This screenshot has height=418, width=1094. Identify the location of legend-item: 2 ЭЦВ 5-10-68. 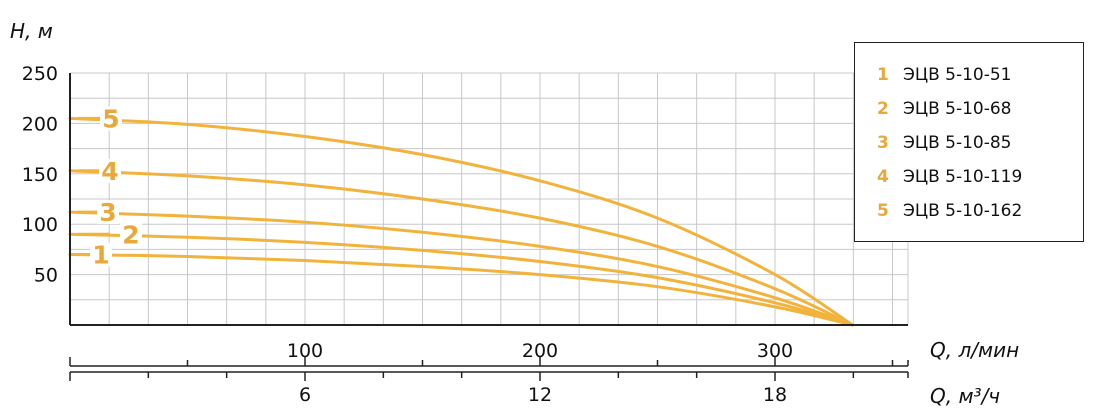
(944, 109).